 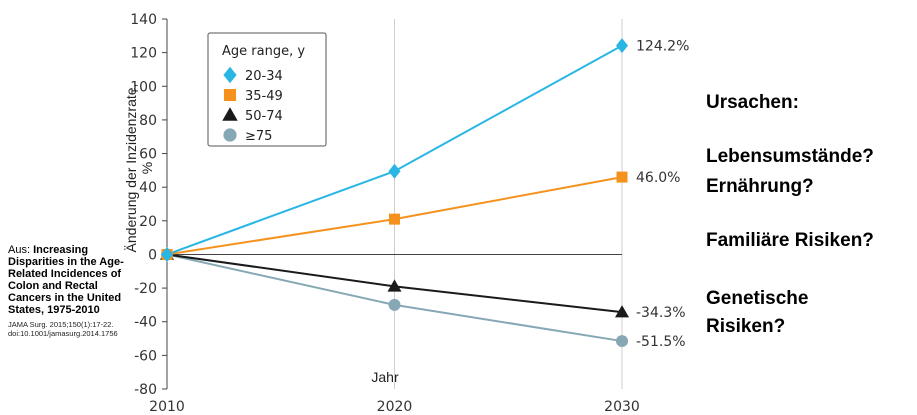 What do you see at coordinates (752, 102) in the screenshot?
I see `note-causes: Ursachen:` at bounding box center [752, 102].